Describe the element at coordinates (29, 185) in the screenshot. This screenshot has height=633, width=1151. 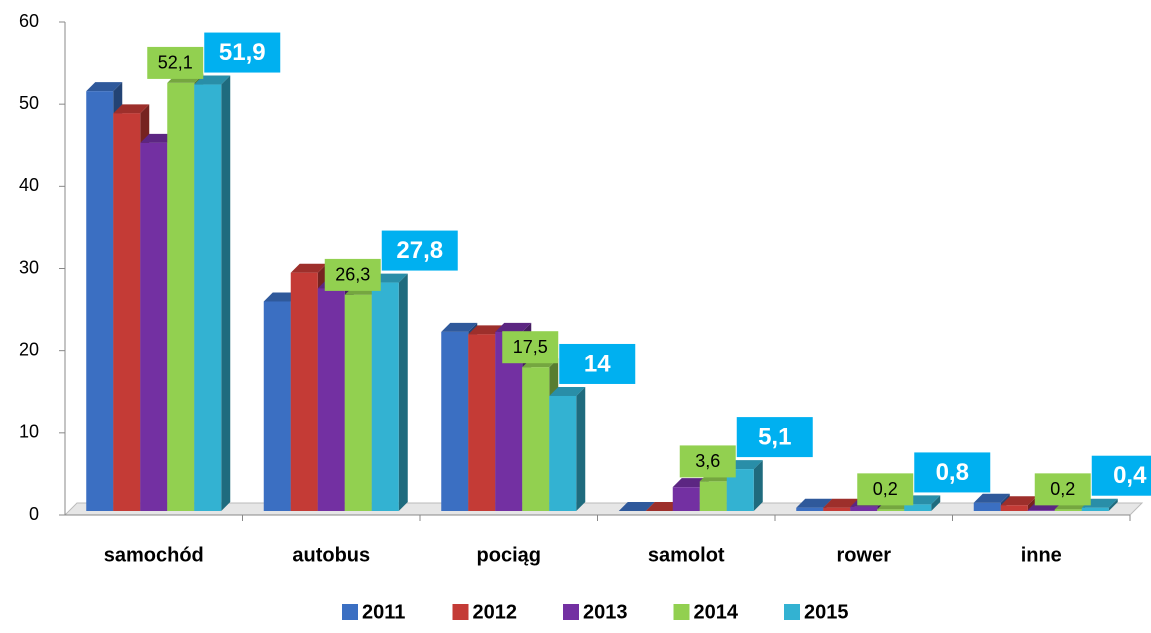
I see `y-tick-label: 40` at that location.